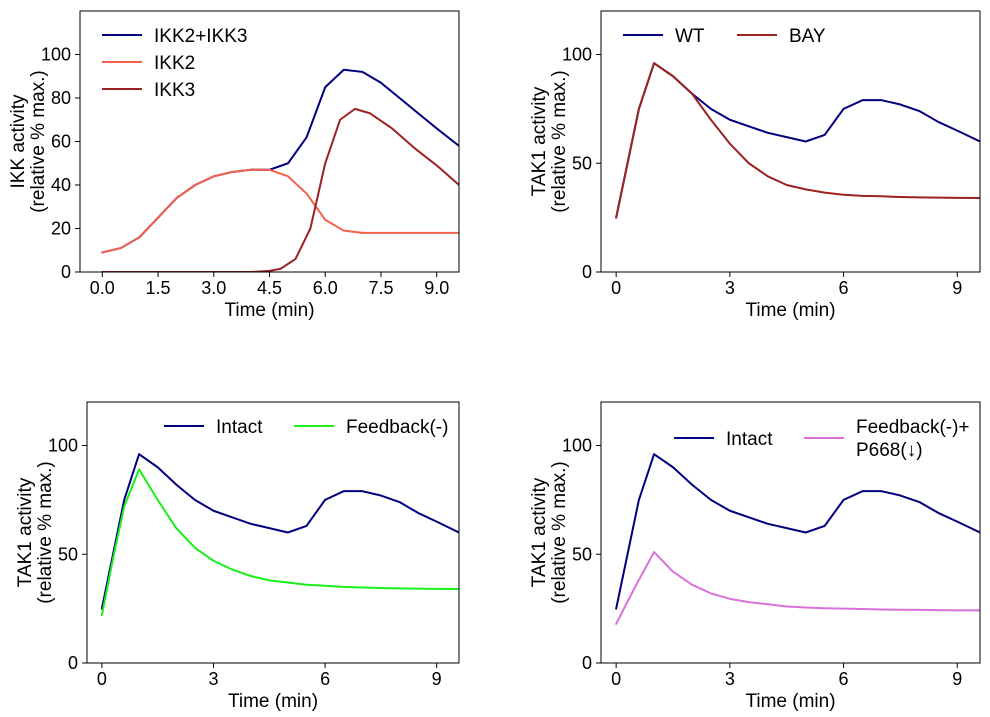 The height and width of the screenshot is (717, 990). I want to click on legend-label: WT, so click(690, 36).